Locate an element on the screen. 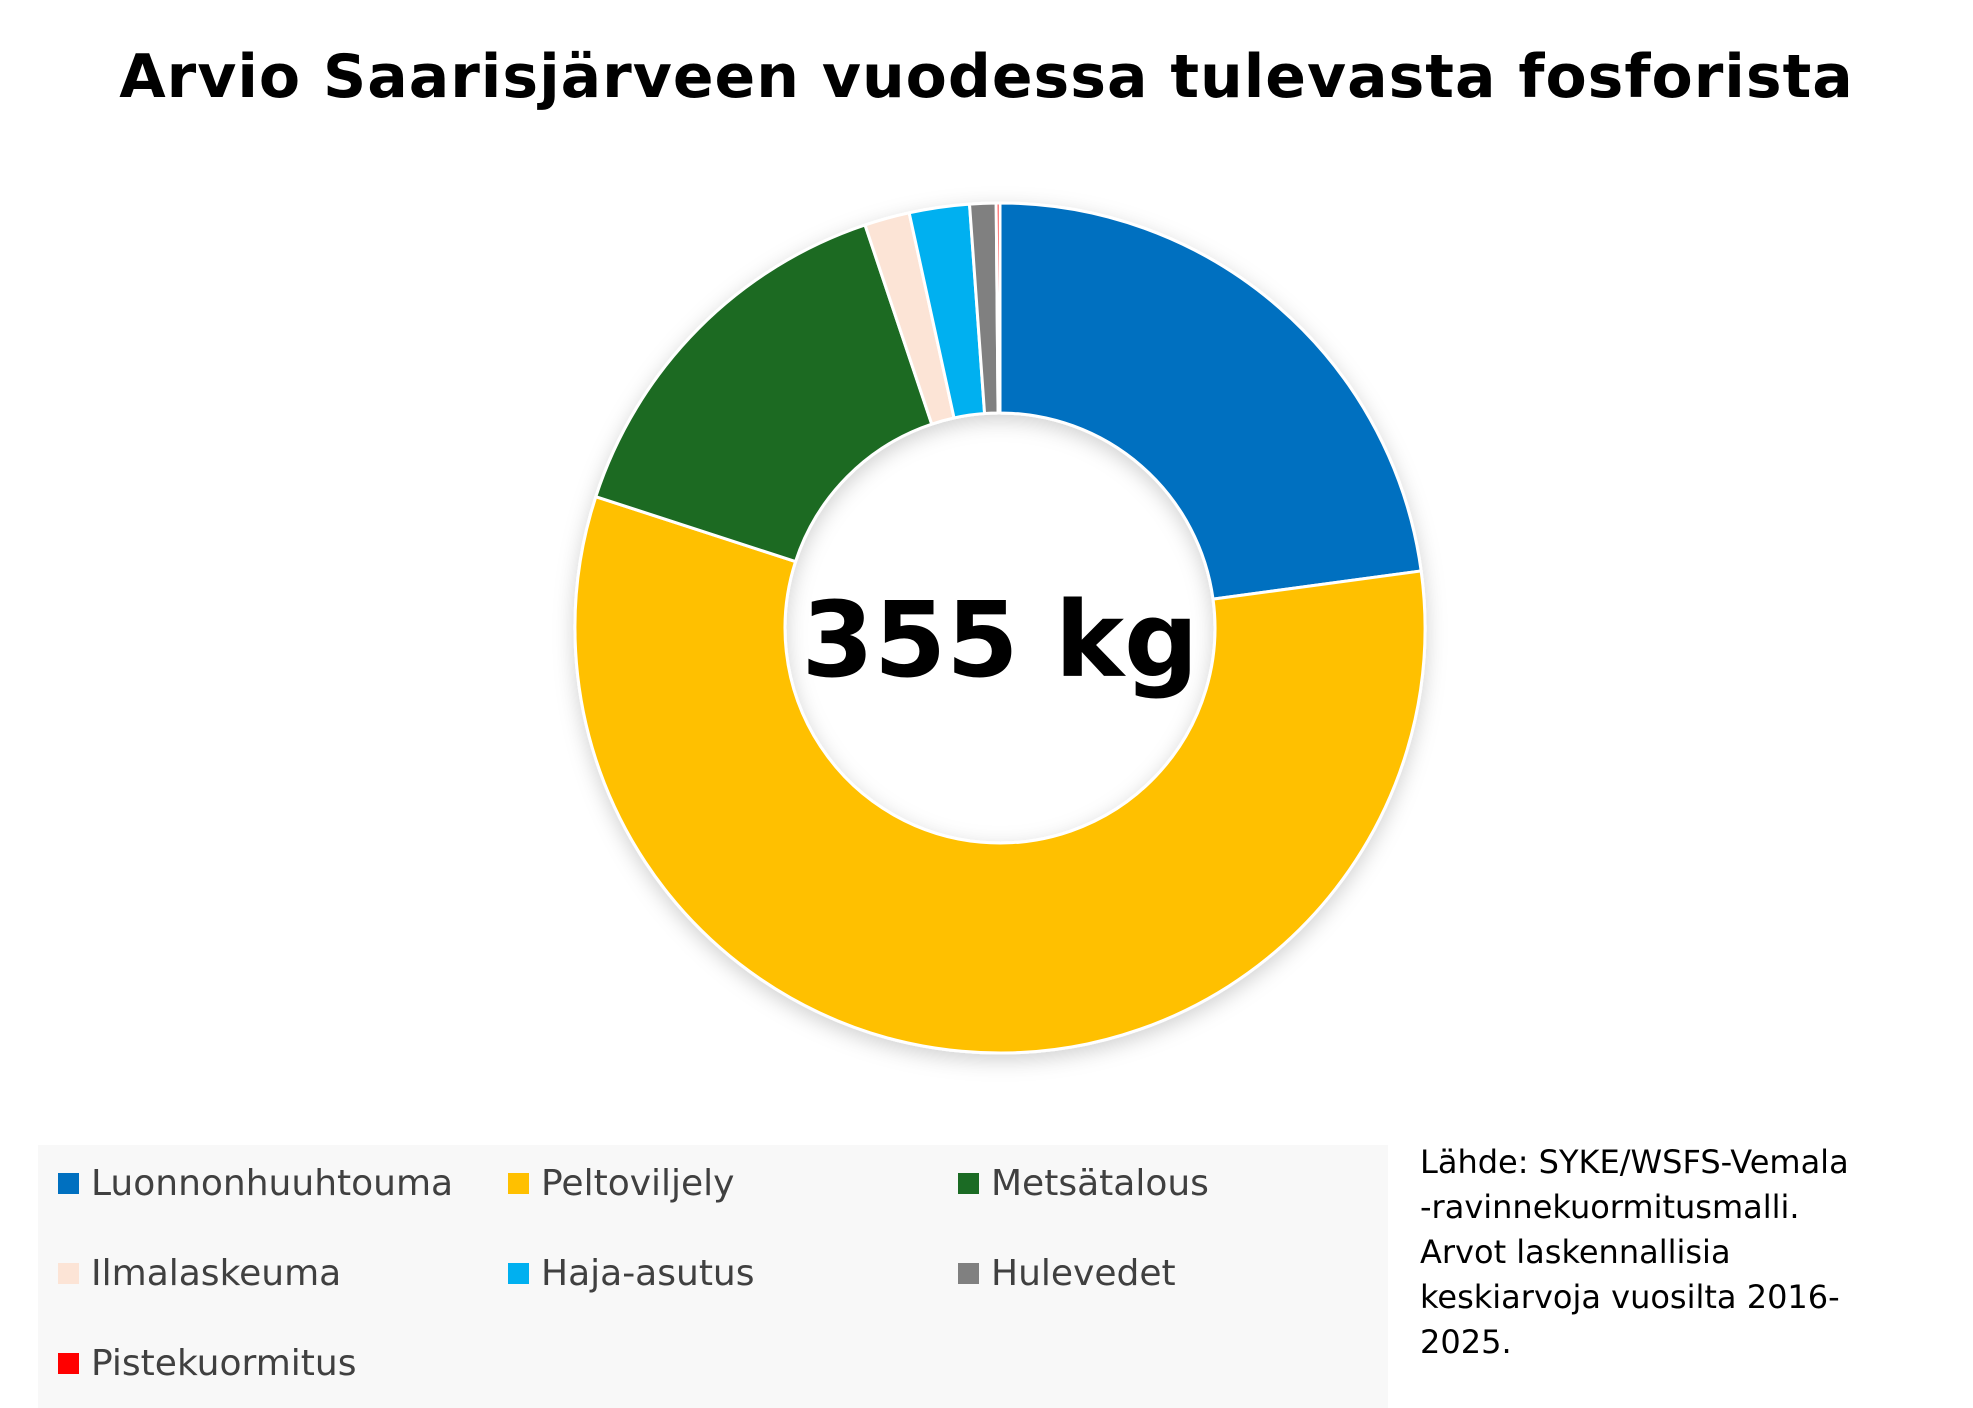 The width and height of the screenshot is (1973, 1408). slice-metsatalous is located at coordinates (764, 393).